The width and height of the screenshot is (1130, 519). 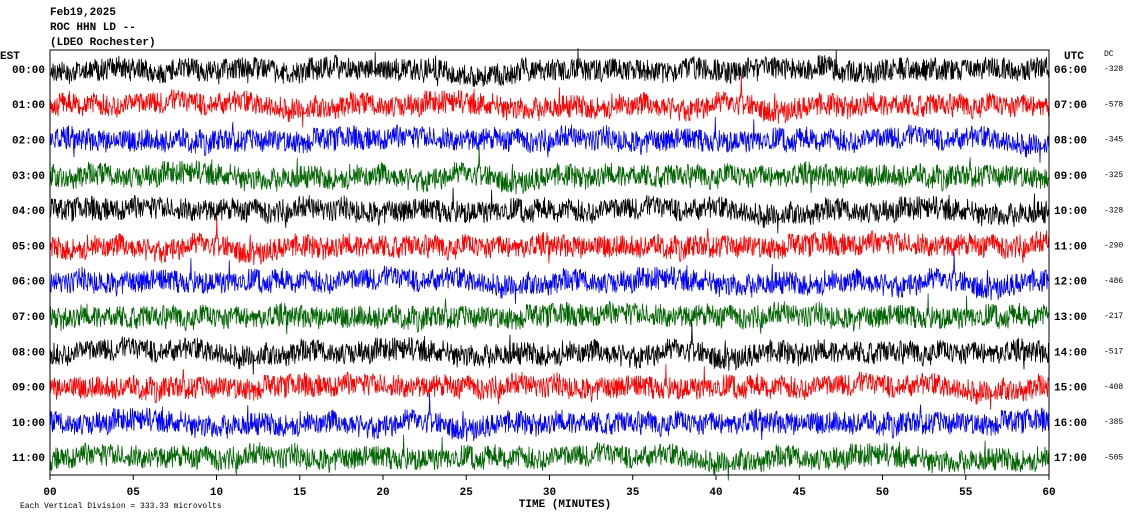 I want to click on utc-label: 08:00, so click(x=1070, y=142).